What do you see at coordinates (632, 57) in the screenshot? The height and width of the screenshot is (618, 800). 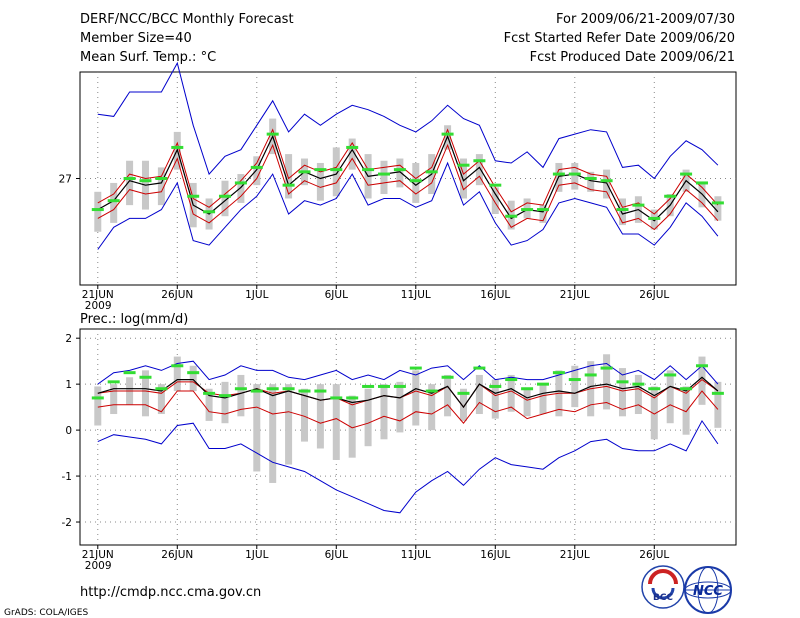 I see `produced-date: Fcst Produced Date 2009/06/21` at bounding box center [632, 57].